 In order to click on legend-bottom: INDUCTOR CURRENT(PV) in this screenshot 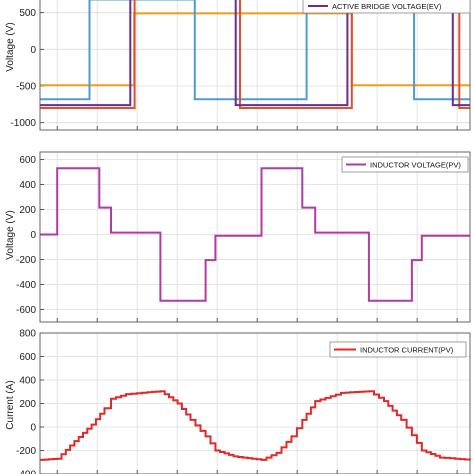, I will do `click(398, 349)`.